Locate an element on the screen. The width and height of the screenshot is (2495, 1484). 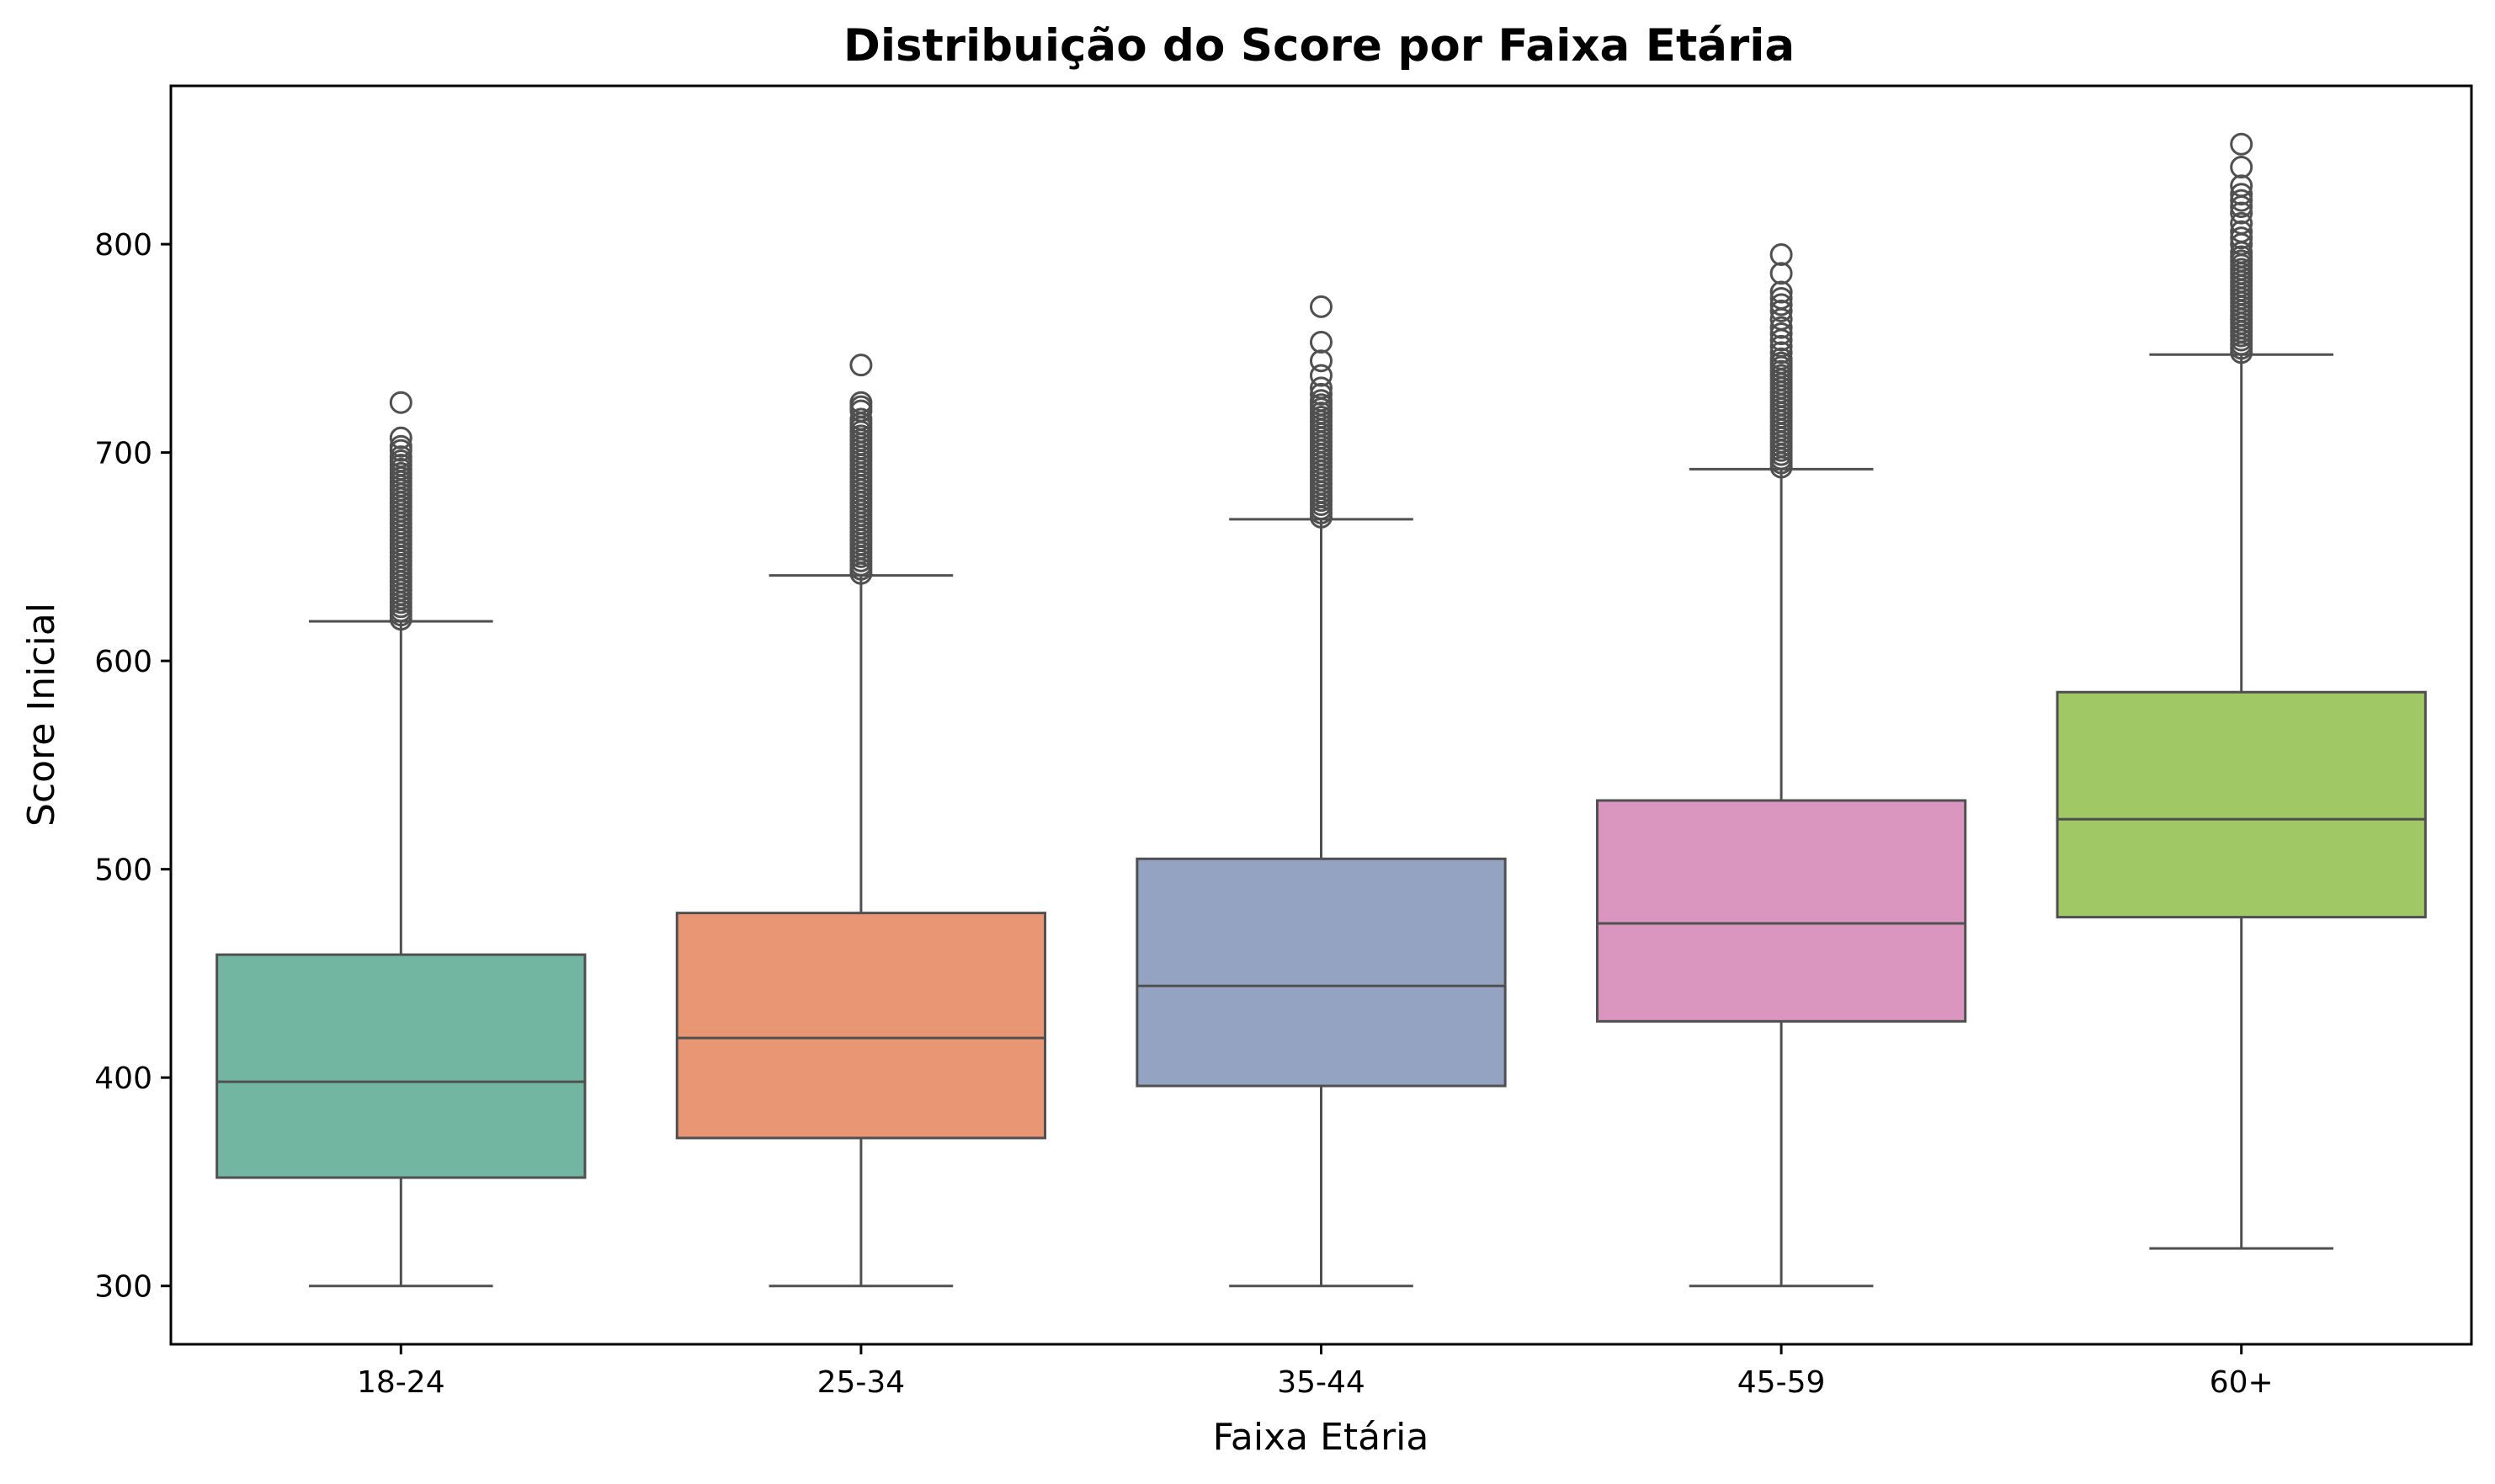
chart-title: Distribuição do Score por Faixa Etária is located at coordinates (1319, 46).